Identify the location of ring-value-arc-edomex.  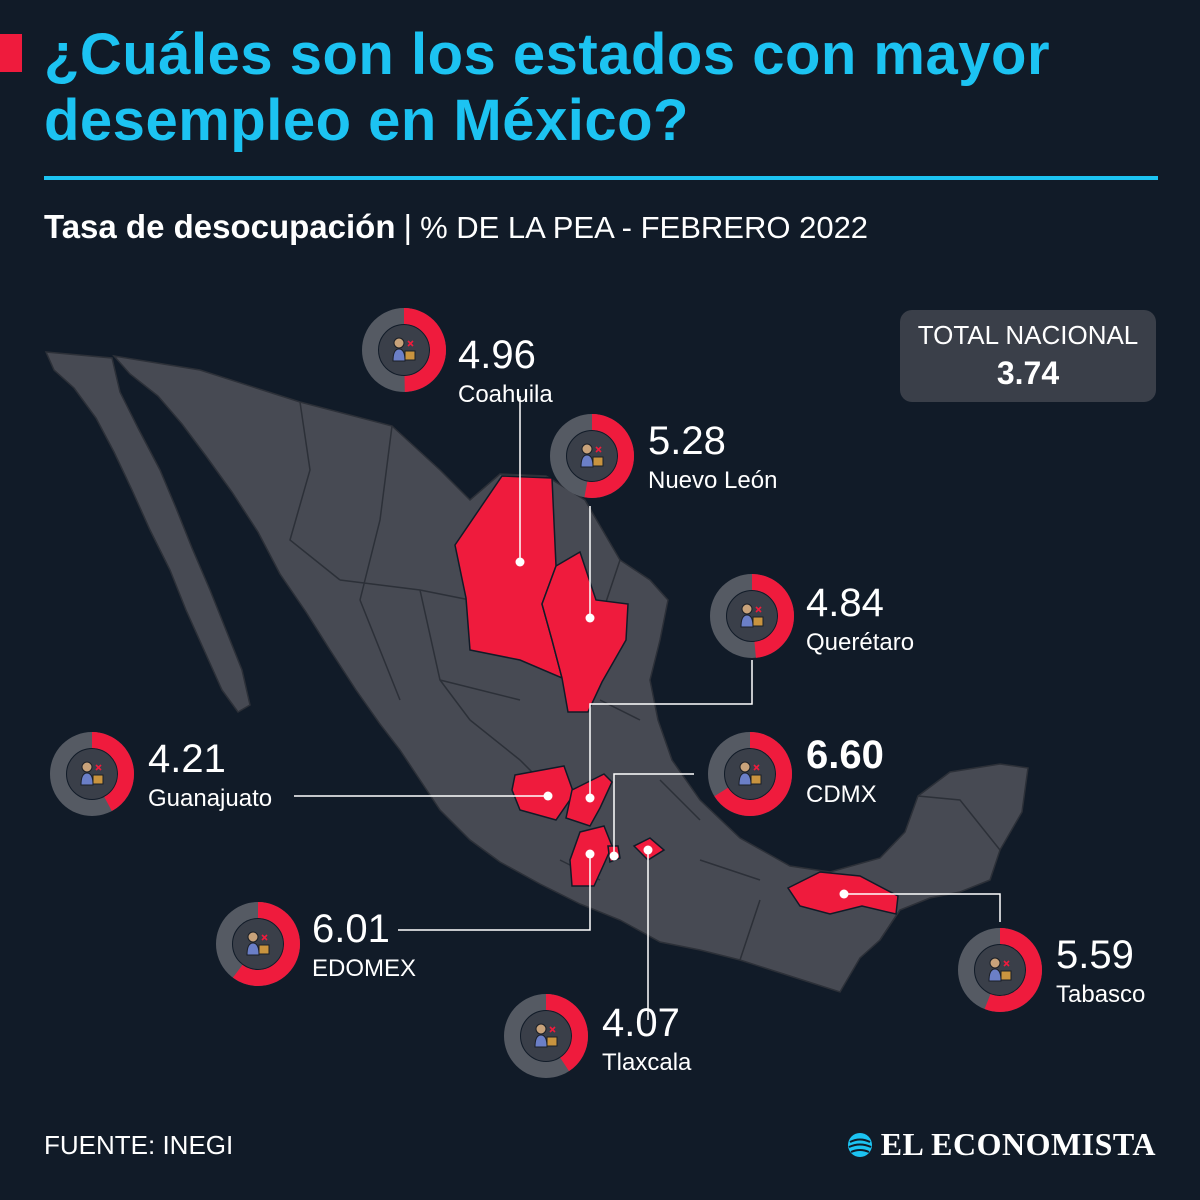
(258, 944).